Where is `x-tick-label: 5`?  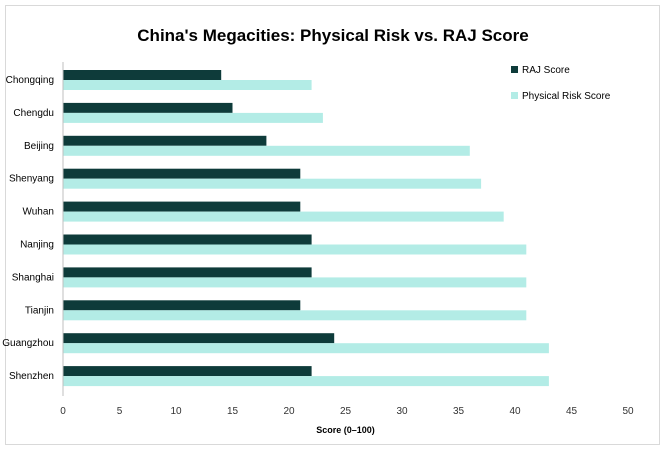
x-tick-label: 5 is located at coordinates (120, 411).